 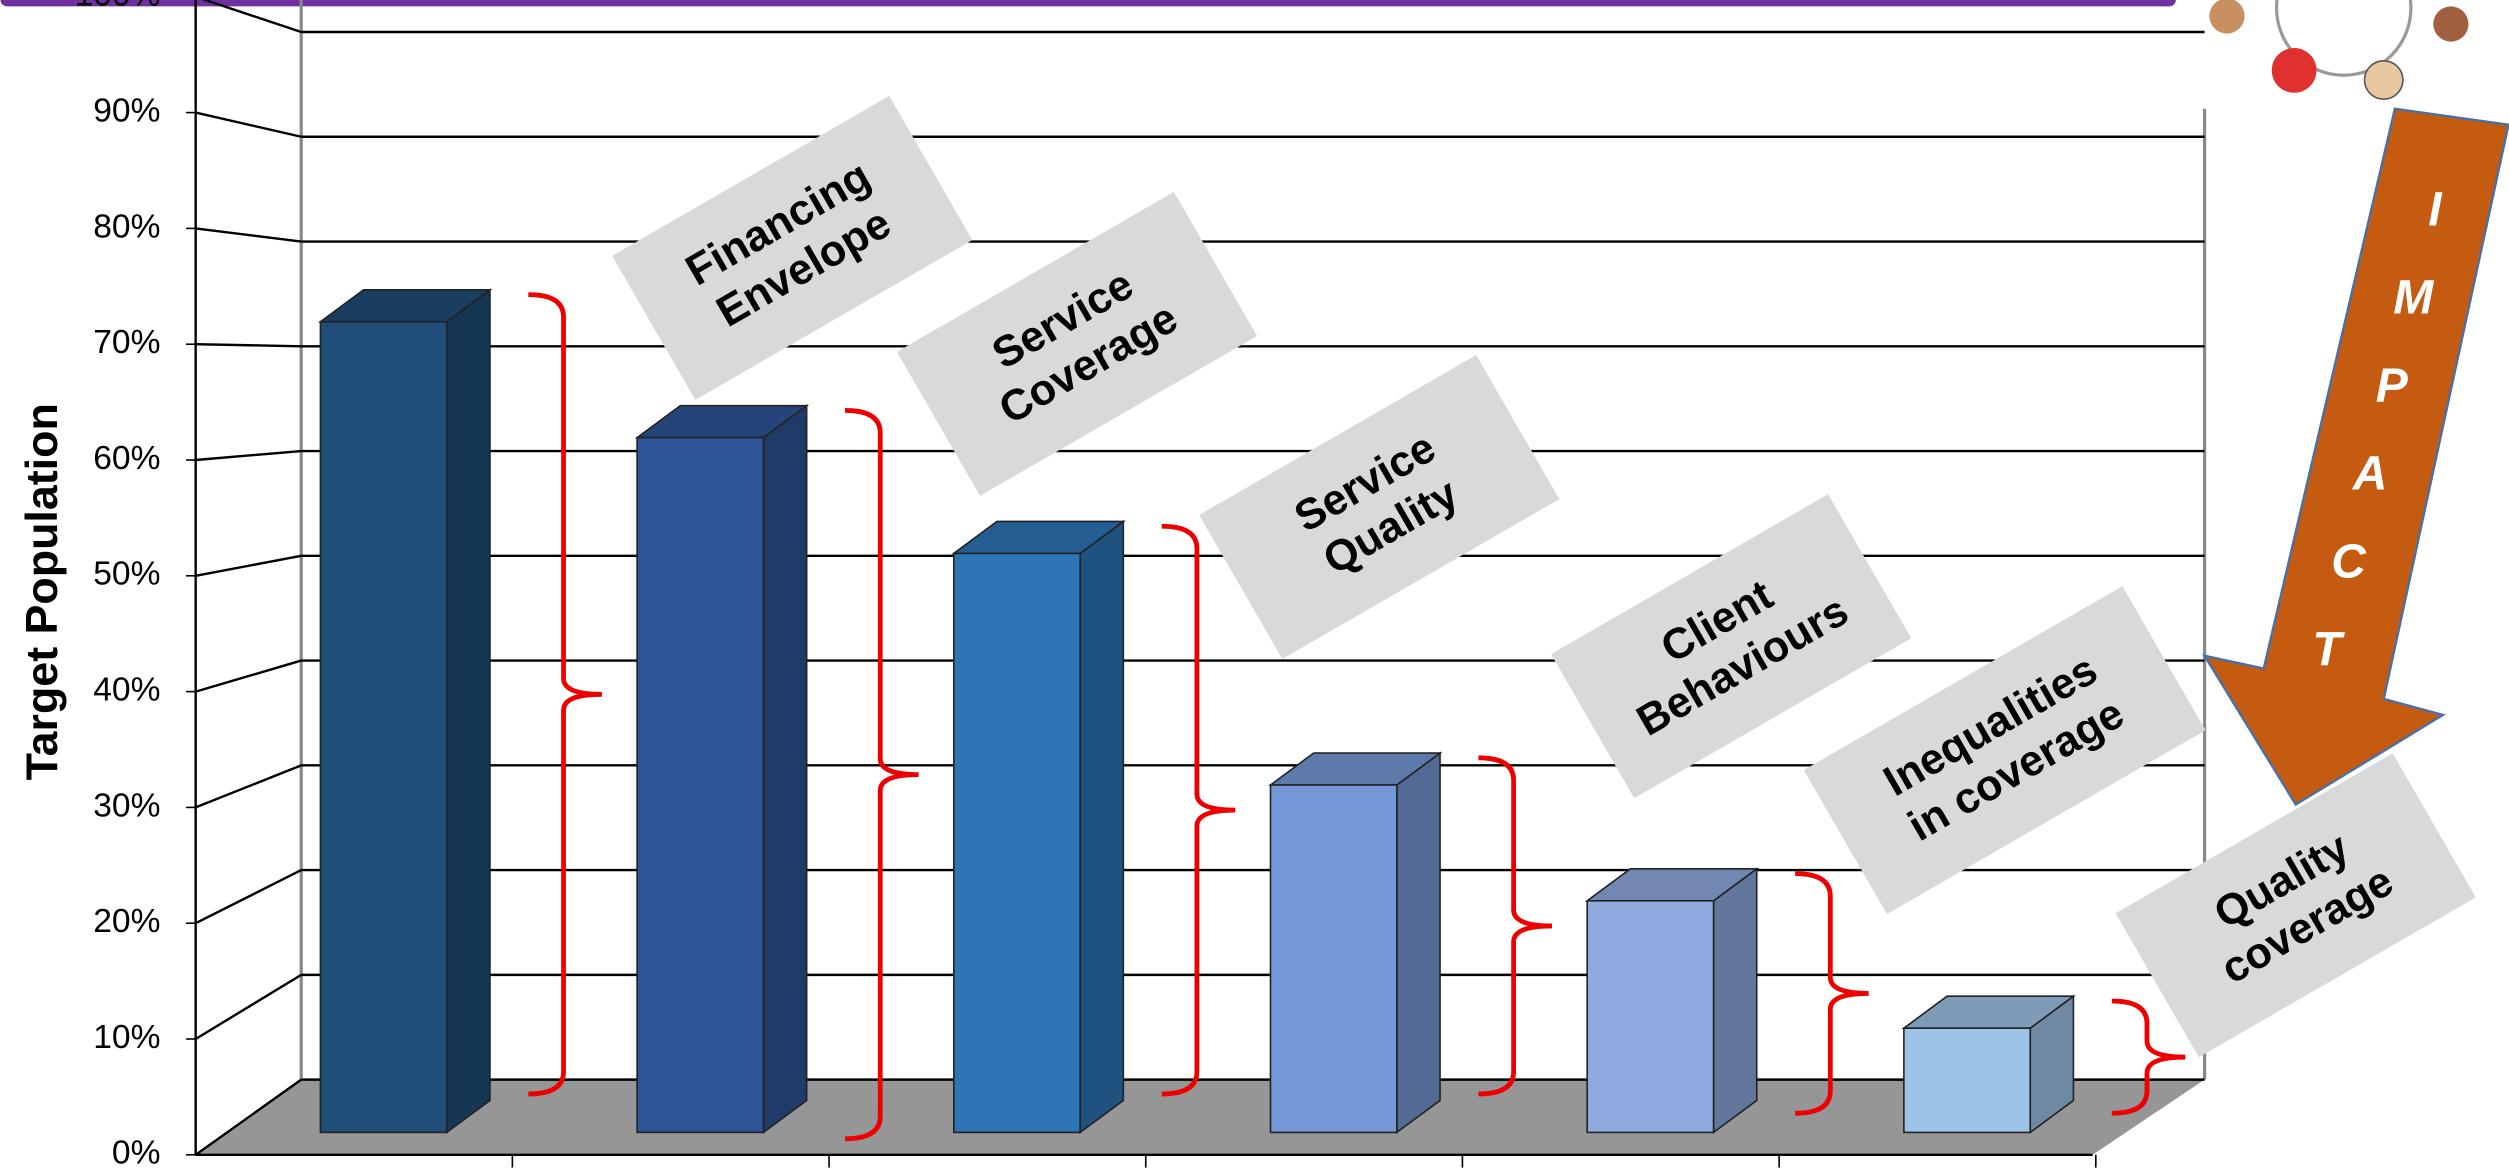 I want to click on y-tick-label: 60%, so click(x=126, y=458).